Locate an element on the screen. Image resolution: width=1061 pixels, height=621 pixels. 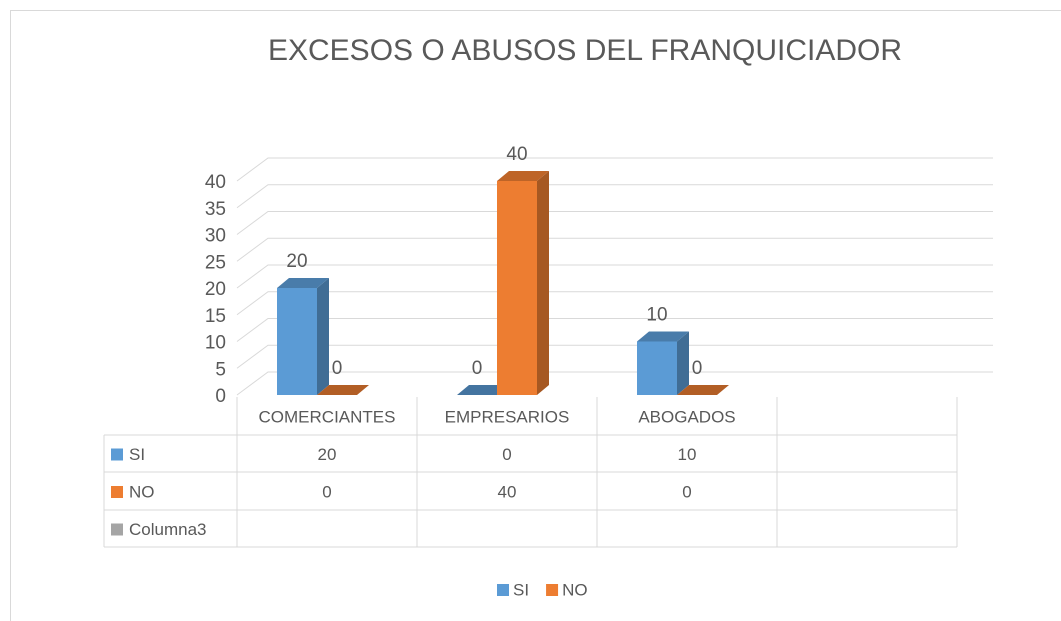
table-series-name: NO is located at coordinates (142, 491).